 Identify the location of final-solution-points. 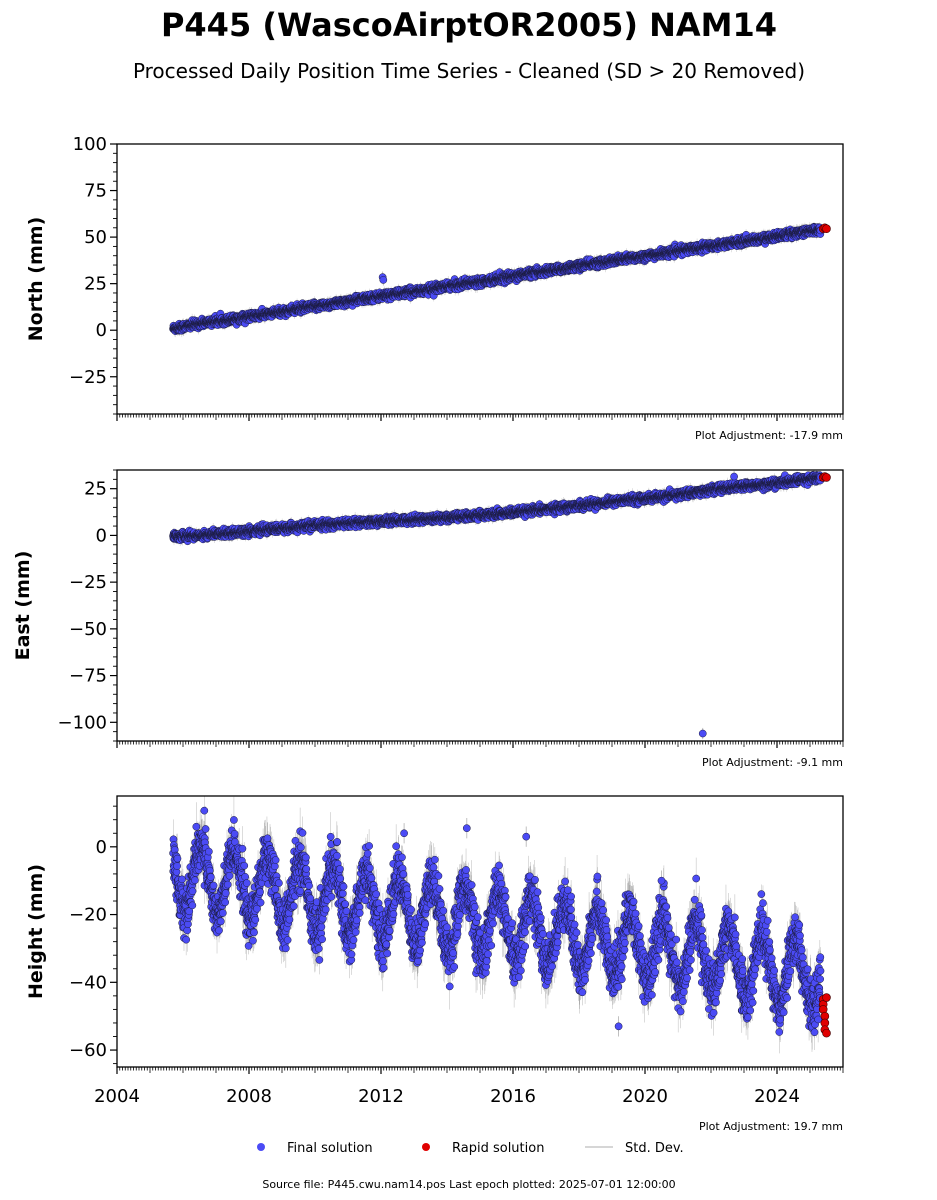
(497, 279).